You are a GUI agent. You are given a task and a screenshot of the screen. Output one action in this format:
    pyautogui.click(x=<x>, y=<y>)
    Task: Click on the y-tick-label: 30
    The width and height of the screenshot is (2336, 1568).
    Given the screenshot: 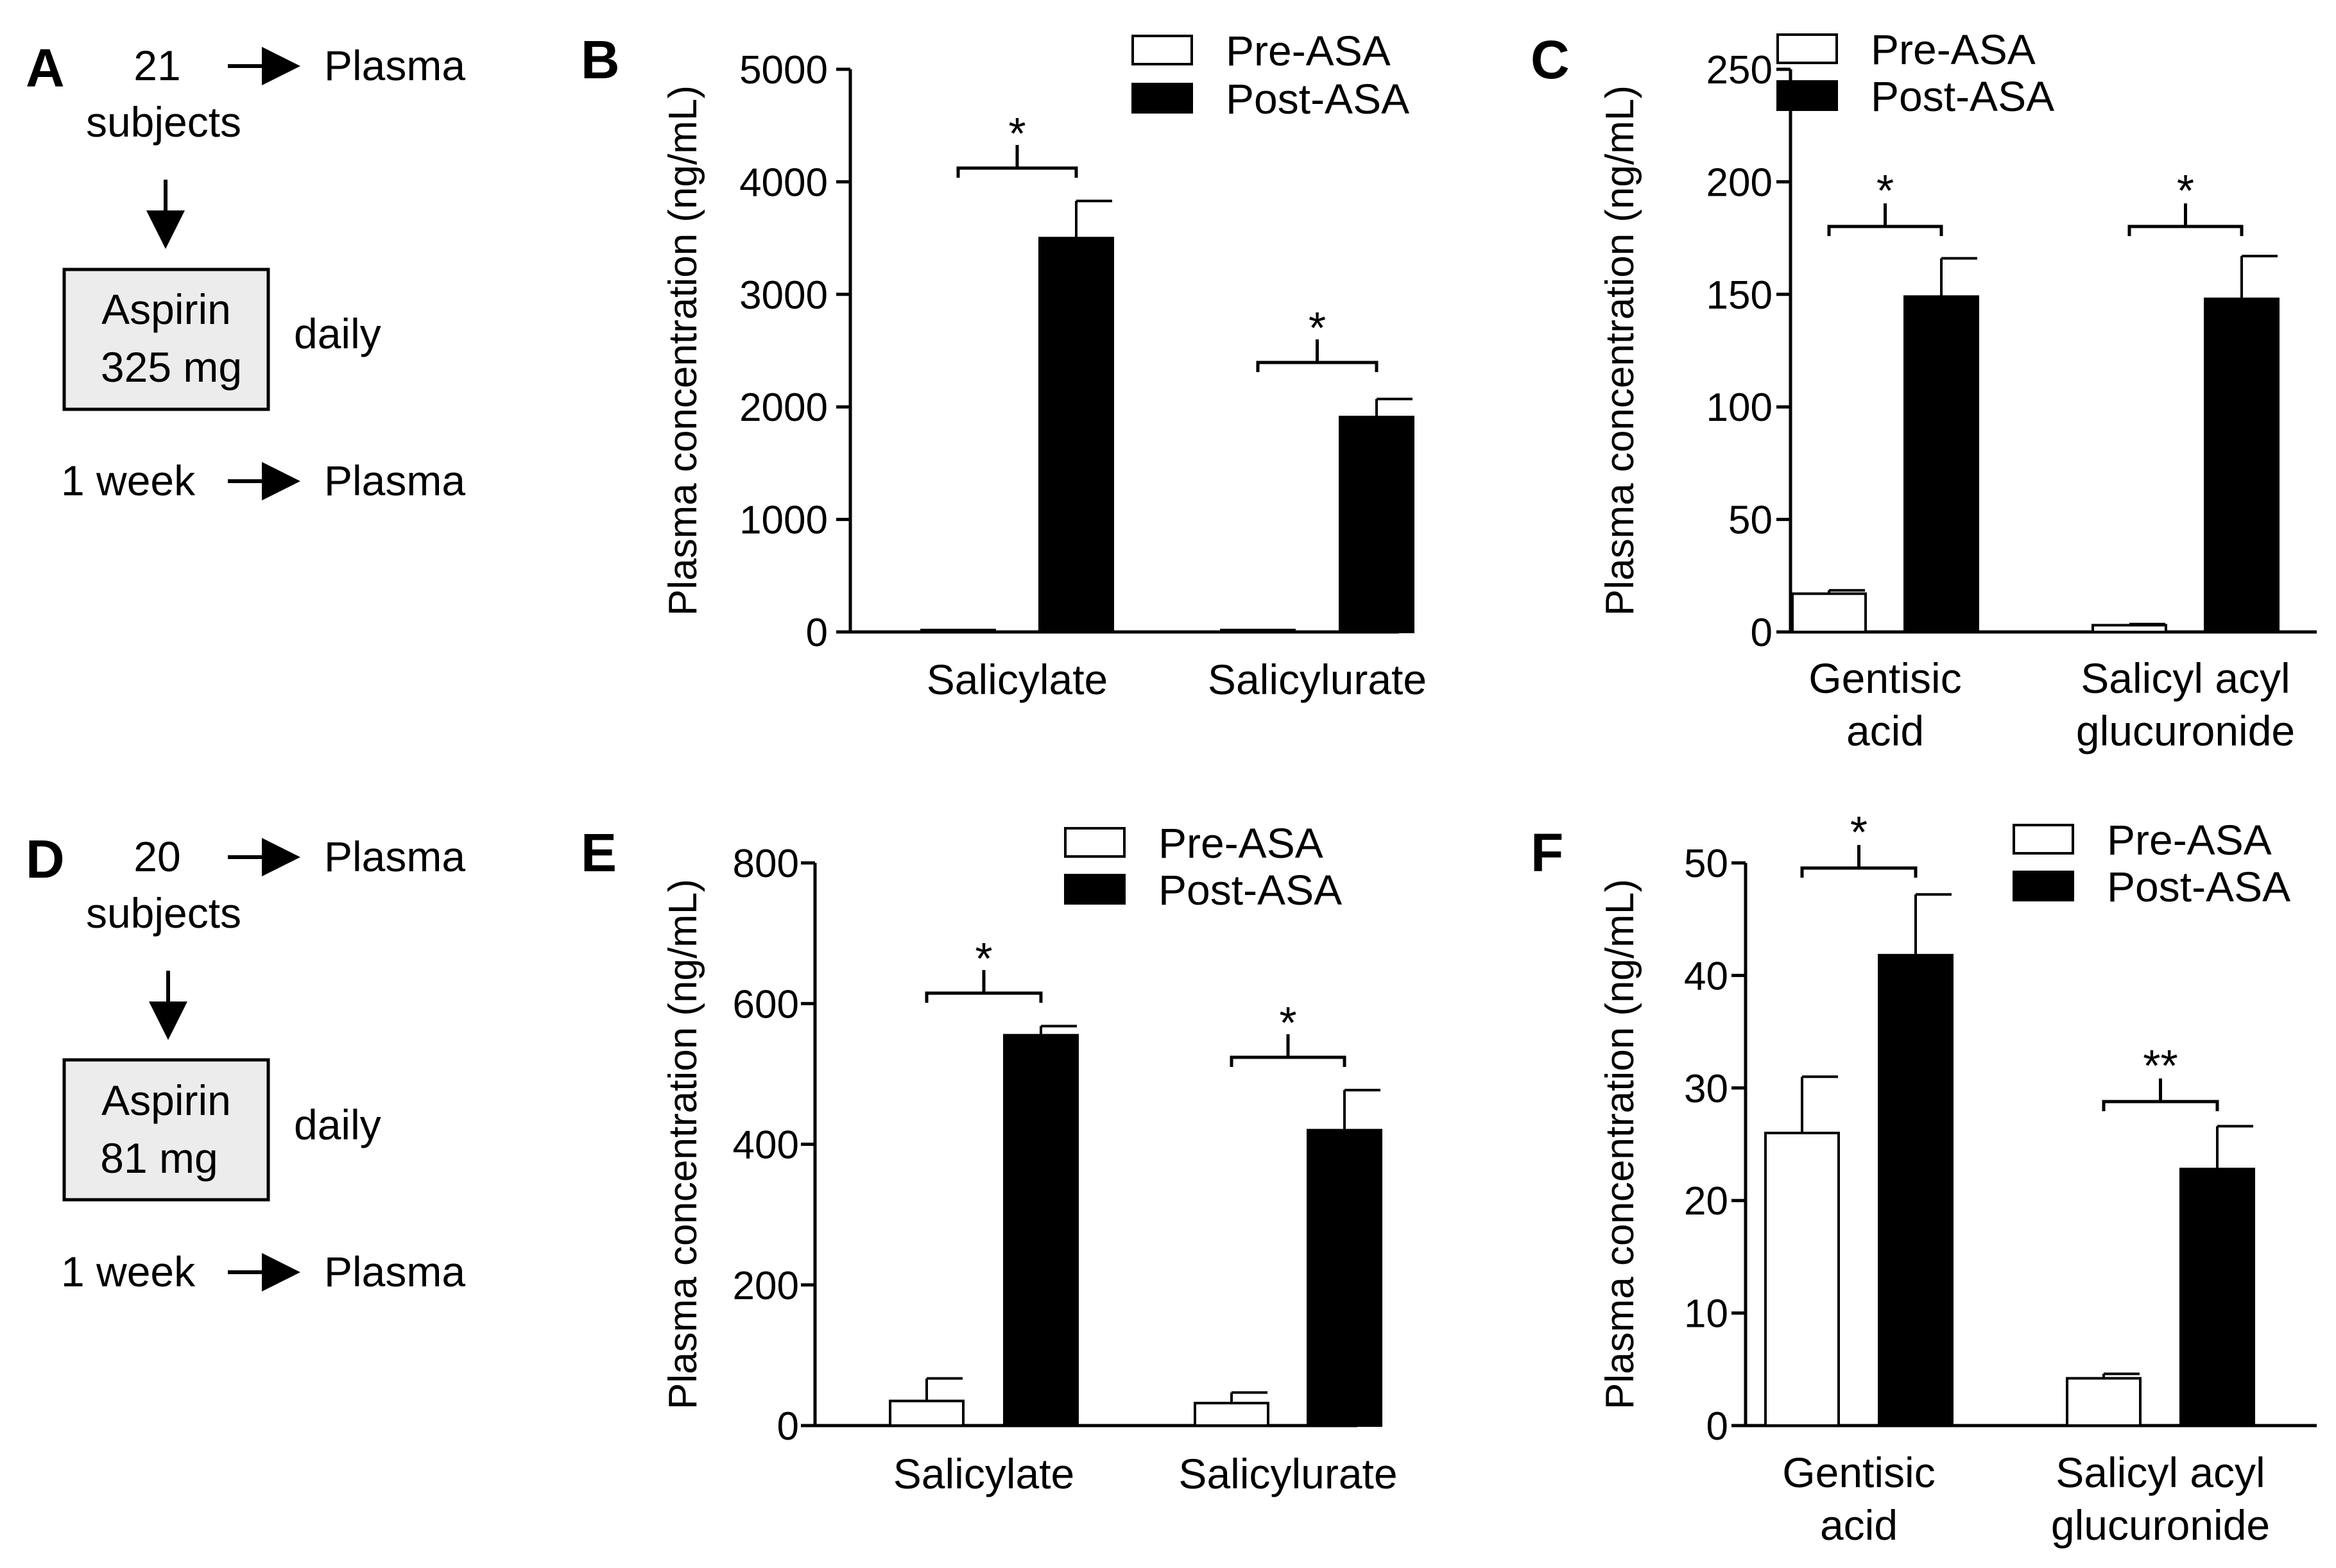 What is the action you would take?
    pyautogui.click(x=1706, y=1089)
    